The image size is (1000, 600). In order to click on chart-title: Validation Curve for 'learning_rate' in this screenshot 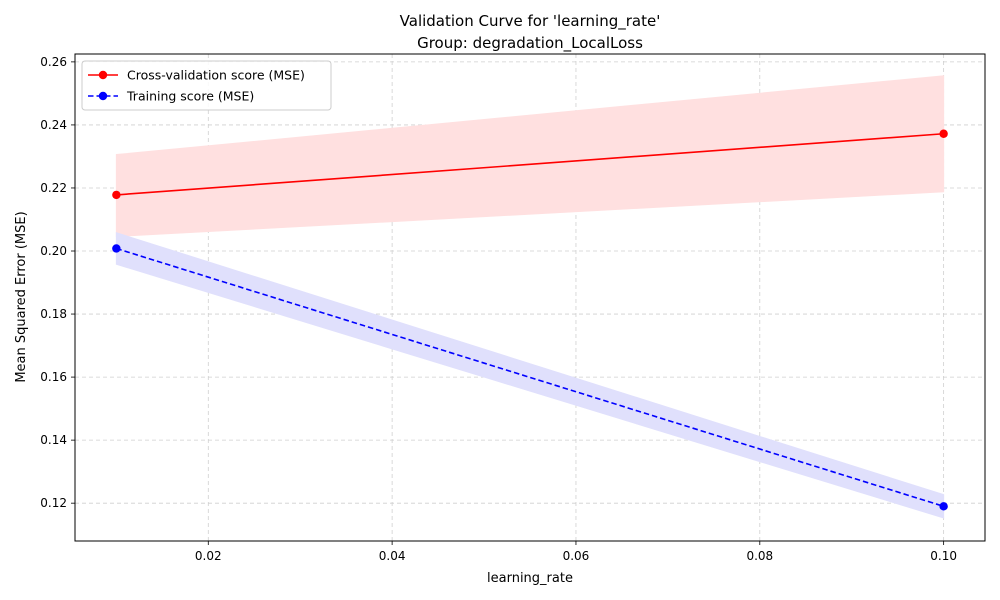, I will do `click(530, 21)`.